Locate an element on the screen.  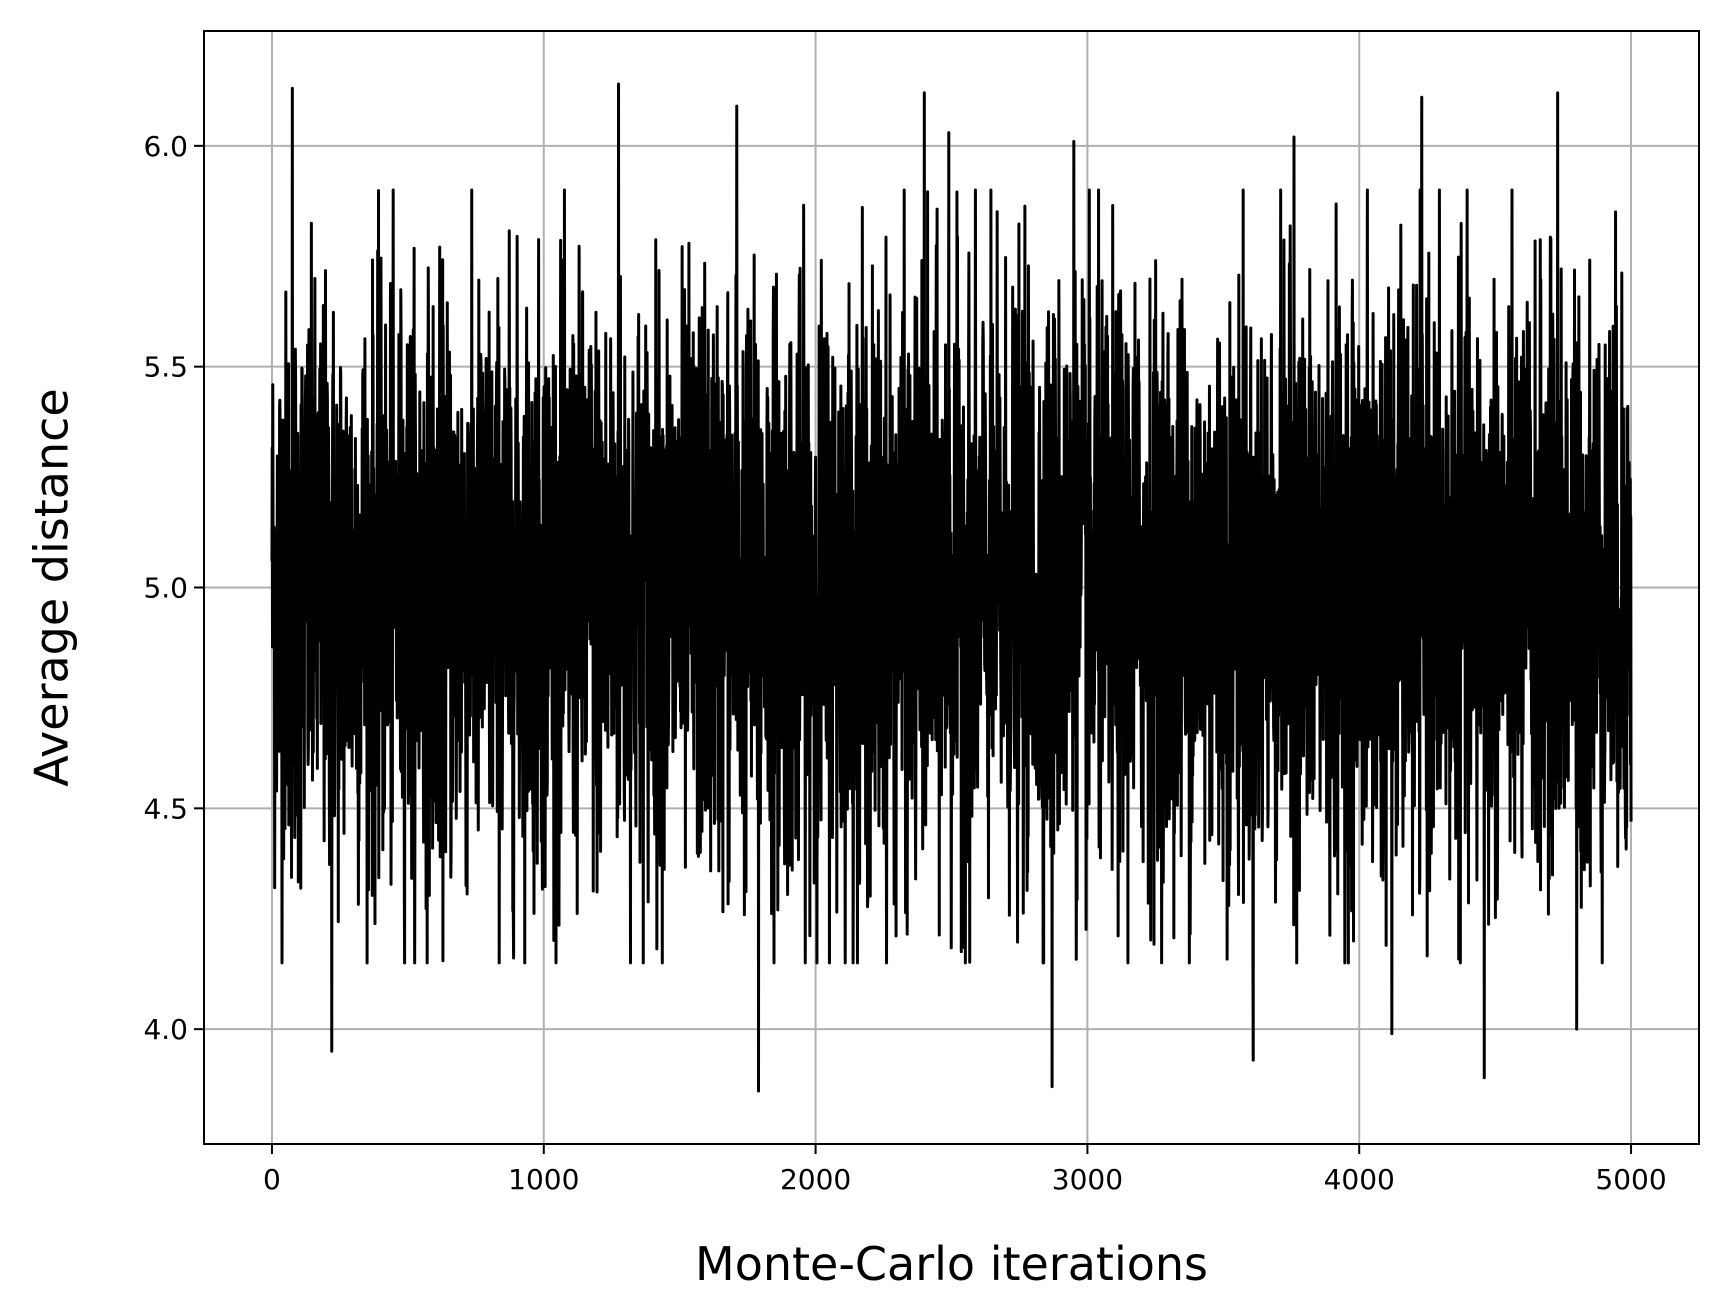
y-axis-ticks: 4.0 4.5 5.0 5.5 6.0 is located at coordinates (173, 588).